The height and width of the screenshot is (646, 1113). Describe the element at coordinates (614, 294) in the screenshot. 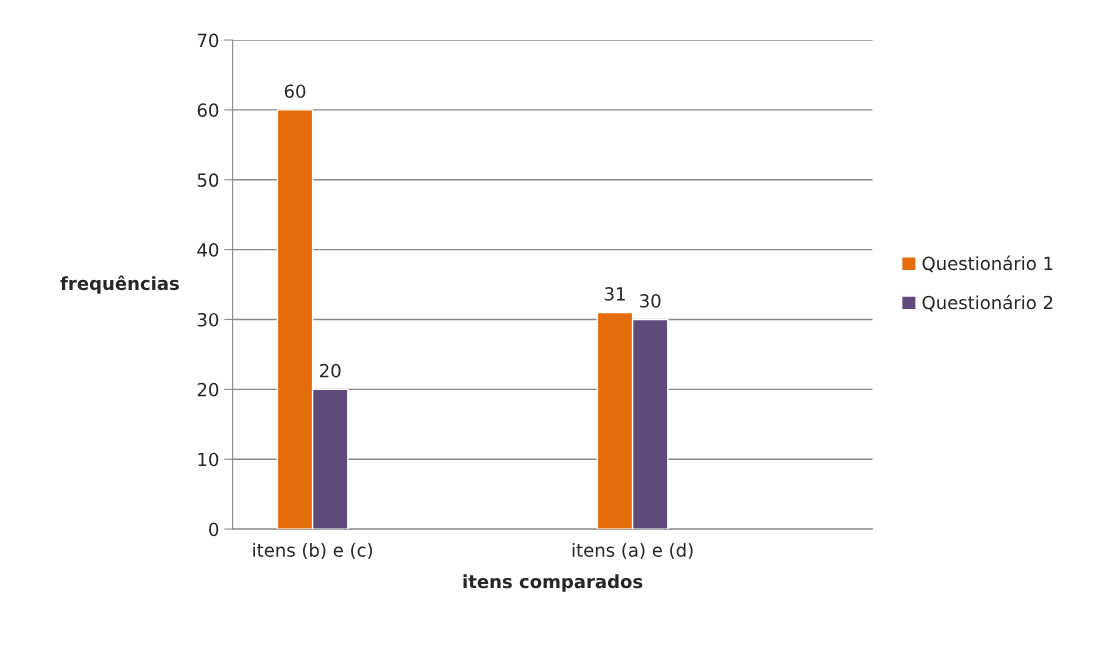

I see `data-label: 31` at that location.